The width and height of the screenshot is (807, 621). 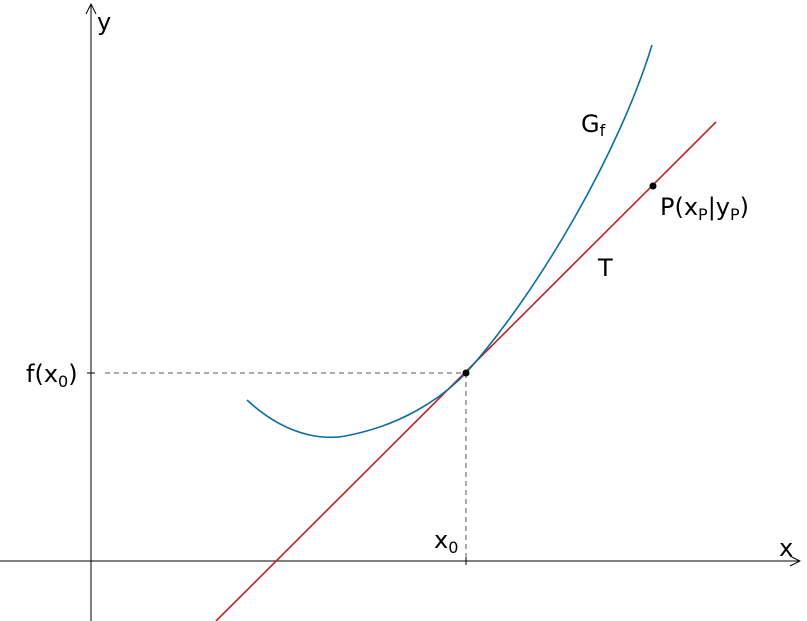 I want to click on x-axis-label: x, so click(x=786, y=548).